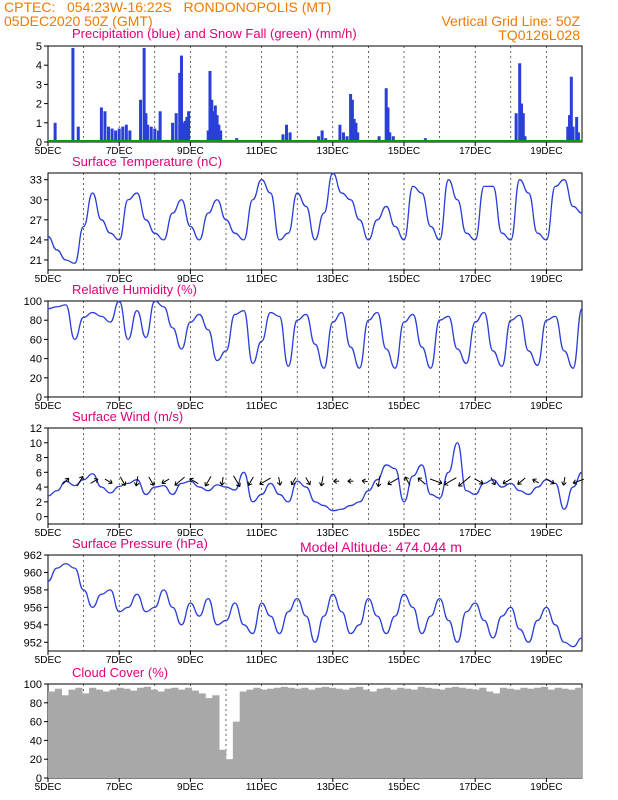 This screenshot has height=800, width=618. What do you see at coordinates (33, 591) in the screenshot?
I see `y-tick-label: 958` at bounding box center [33, 591].